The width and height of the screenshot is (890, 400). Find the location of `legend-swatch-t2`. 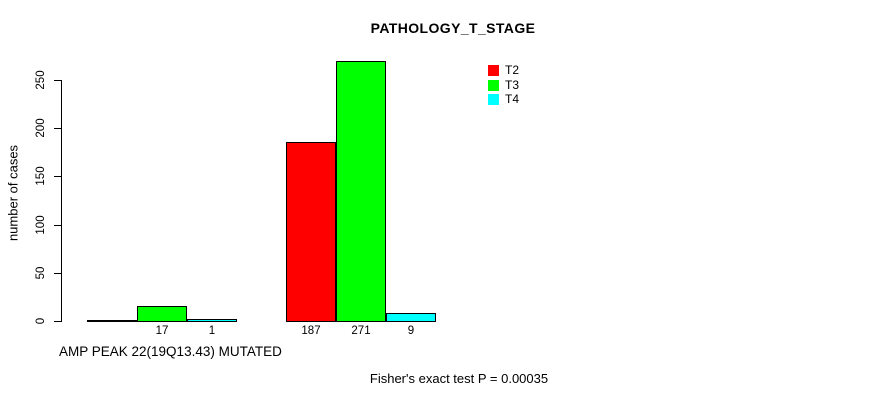

legend-swatch-t2 is located at coordinates (493, 70).